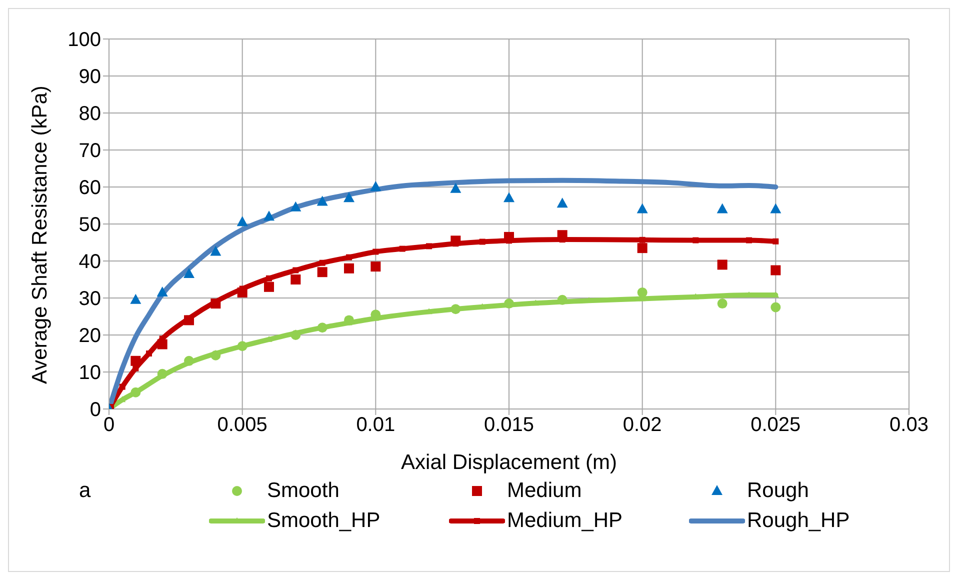 The height and width of the screenshot is (580, 958). Describe the element at coordinates (509, 462) in the screenshot. I see `x-axis-title: Axial Displacement (m)` at that location.